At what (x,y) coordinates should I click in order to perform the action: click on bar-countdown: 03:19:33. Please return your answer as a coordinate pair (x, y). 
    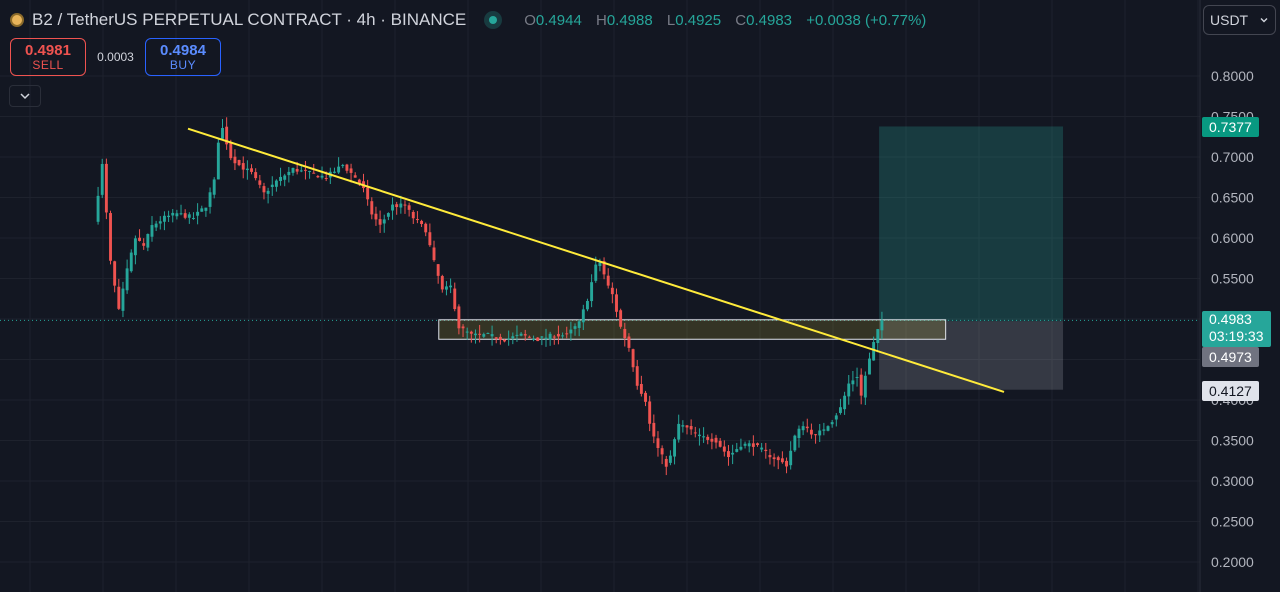
    Looking at the image, I should click on (1236, 336).